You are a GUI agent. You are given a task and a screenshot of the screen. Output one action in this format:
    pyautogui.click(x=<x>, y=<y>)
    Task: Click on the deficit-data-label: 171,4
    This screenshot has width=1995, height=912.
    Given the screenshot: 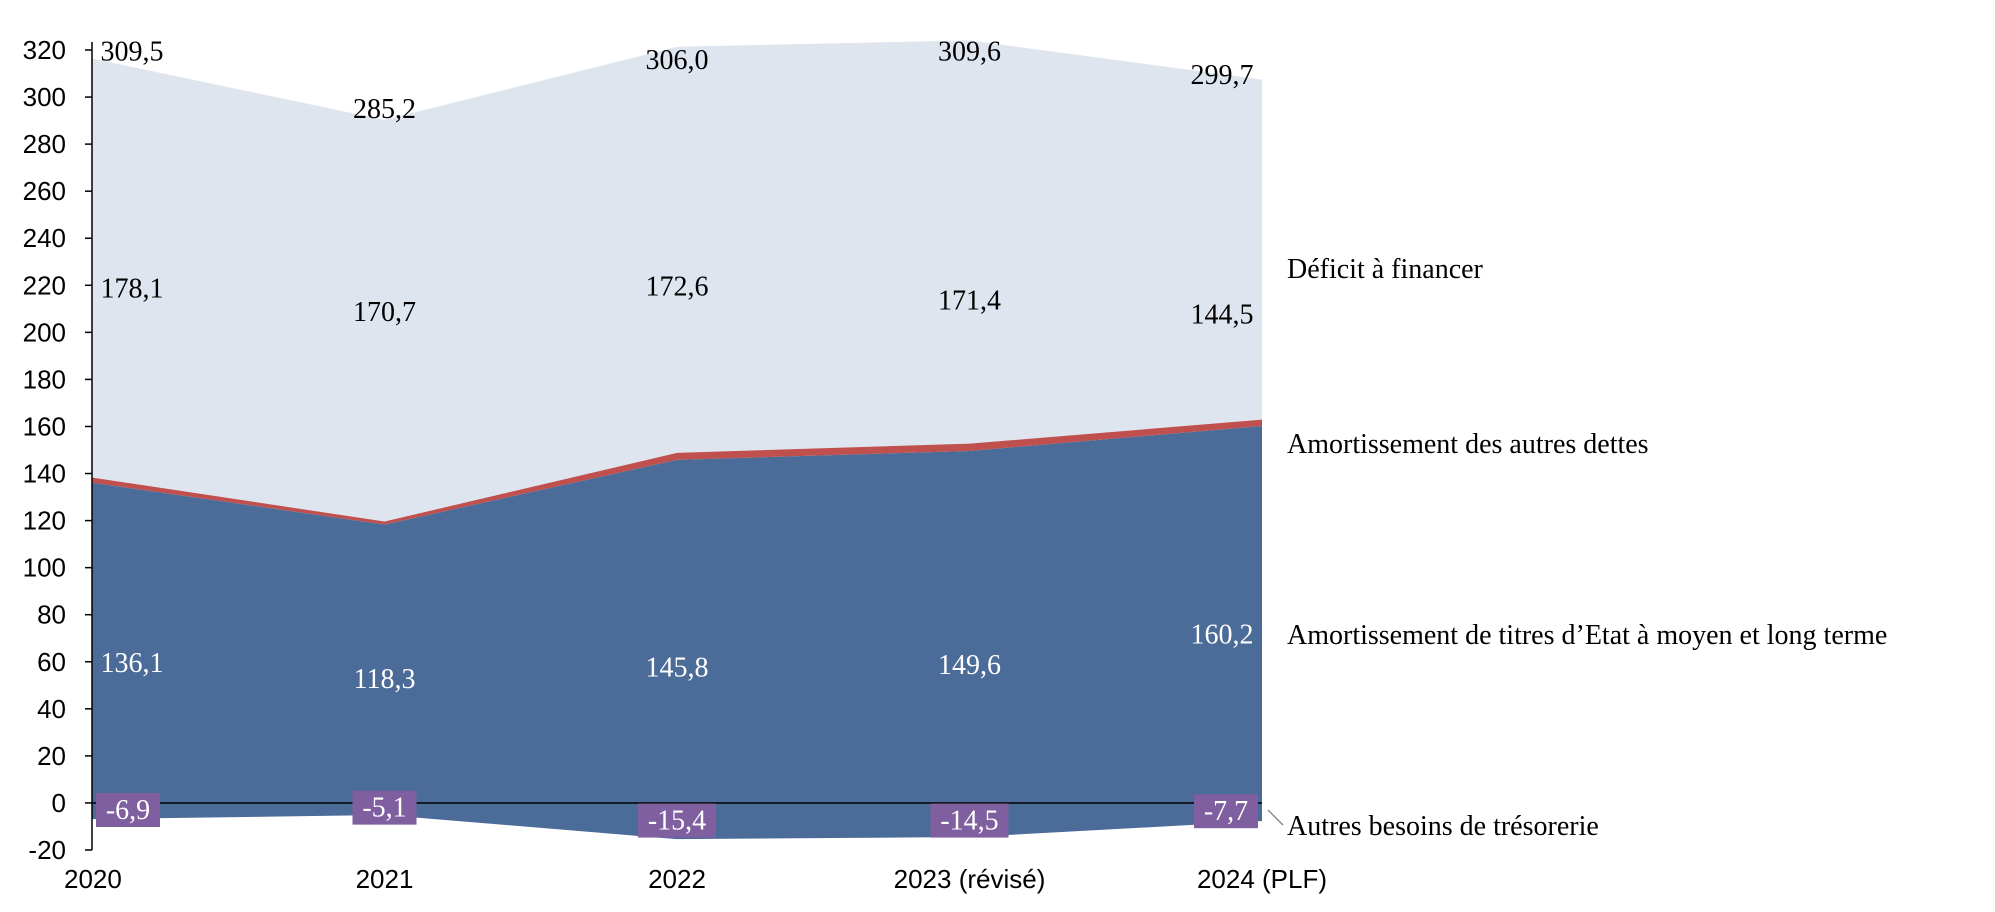 What is the action you would take?
    pyautogui.click(x=969, y=300)
    